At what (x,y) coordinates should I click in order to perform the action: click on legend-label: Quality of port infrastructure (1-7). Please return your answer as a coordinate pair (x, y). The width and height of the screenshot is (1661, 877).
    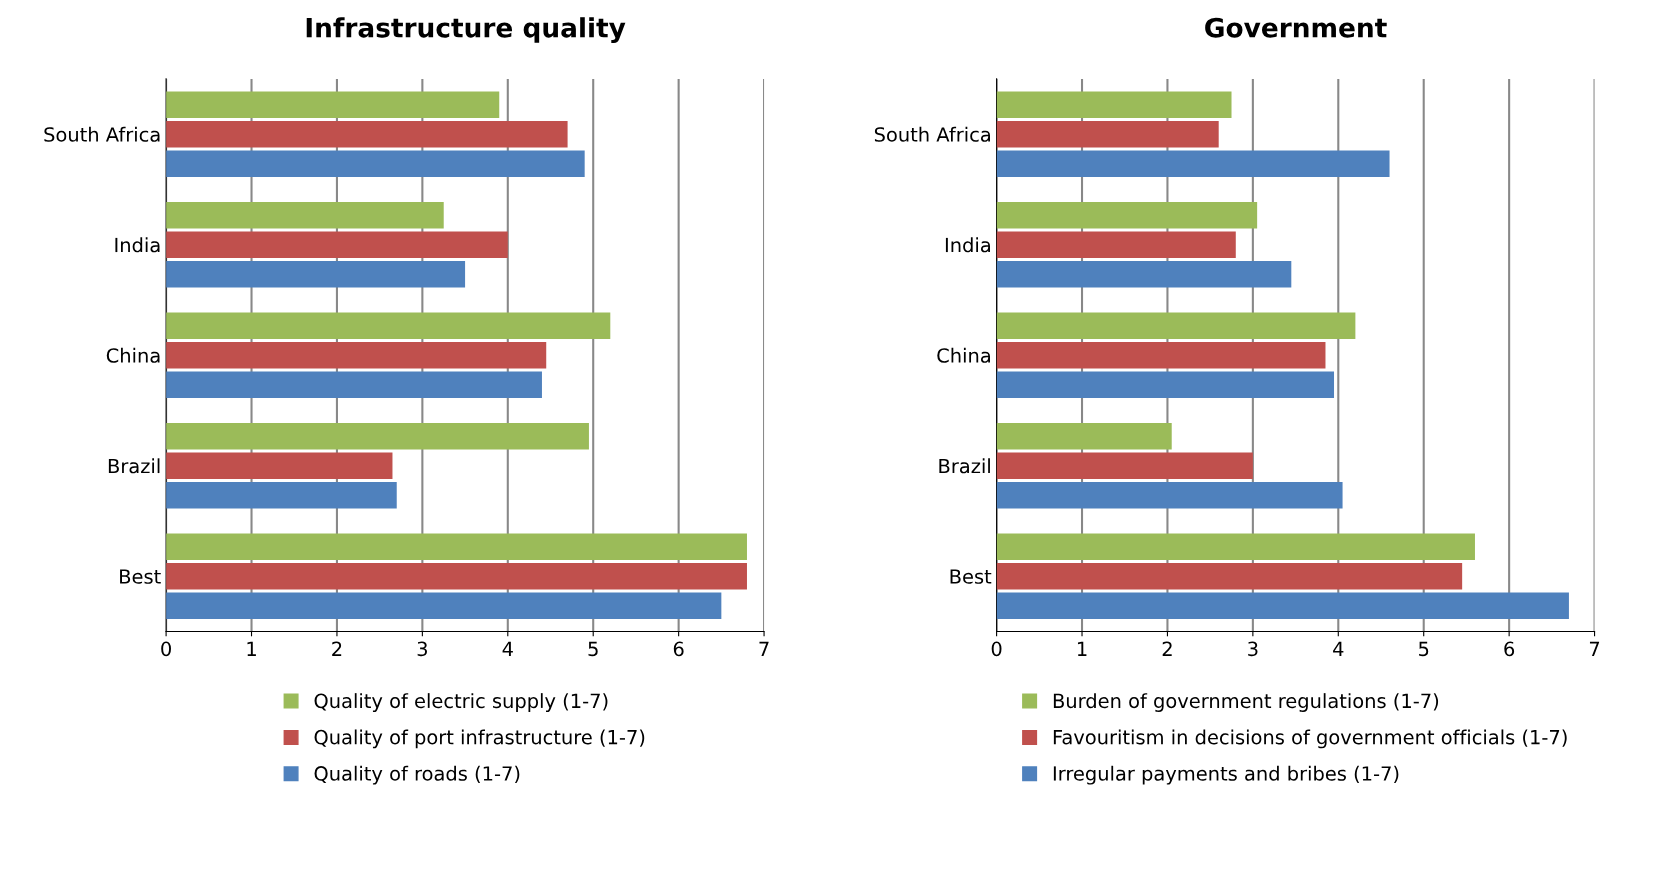
    Looking at the image, I should click on (479, 739).